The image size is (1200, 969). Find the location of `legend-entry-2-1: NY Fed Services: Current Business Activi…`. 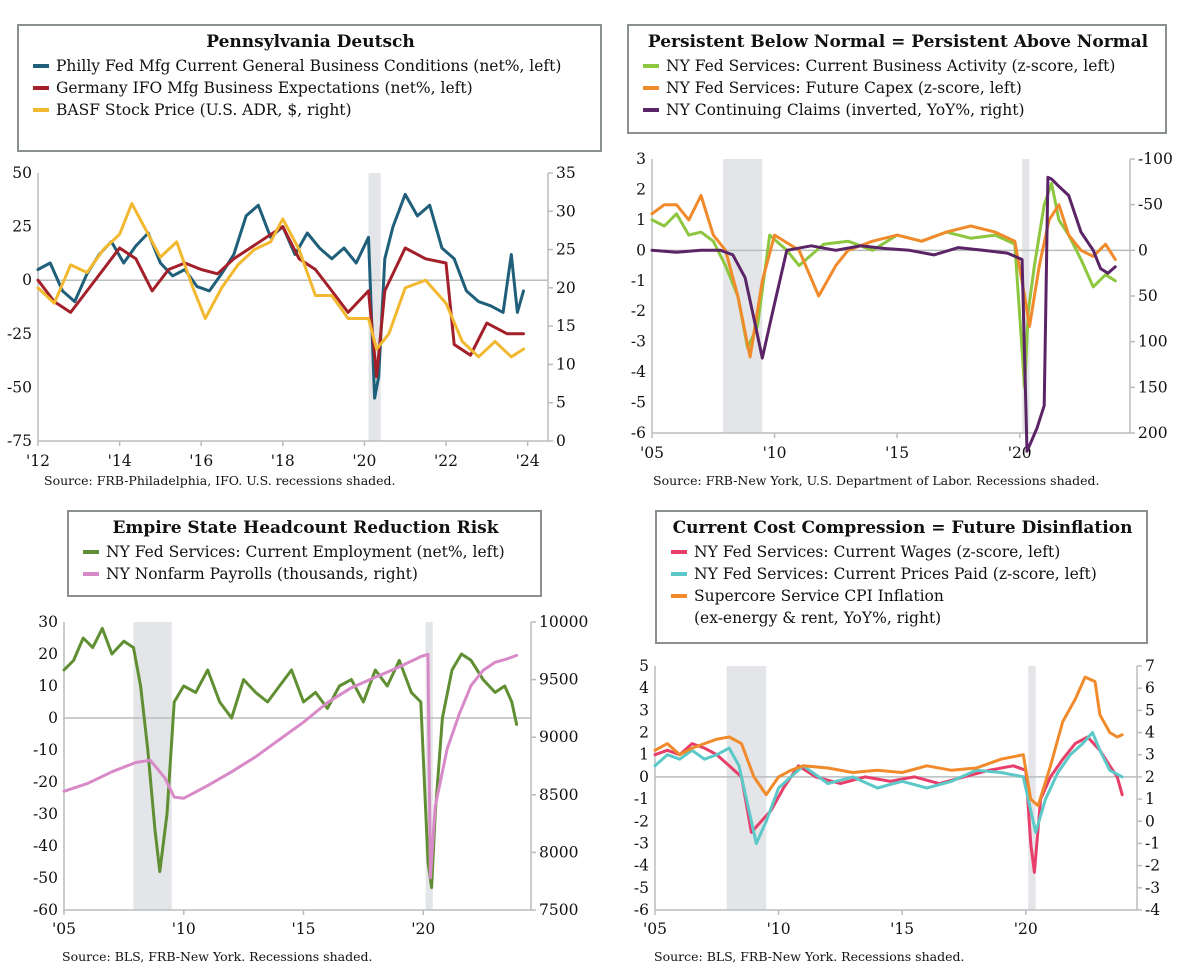

legend-entry-2-1: NY Fed Services: Current Business Activi… is located at coordinates (898, 66).